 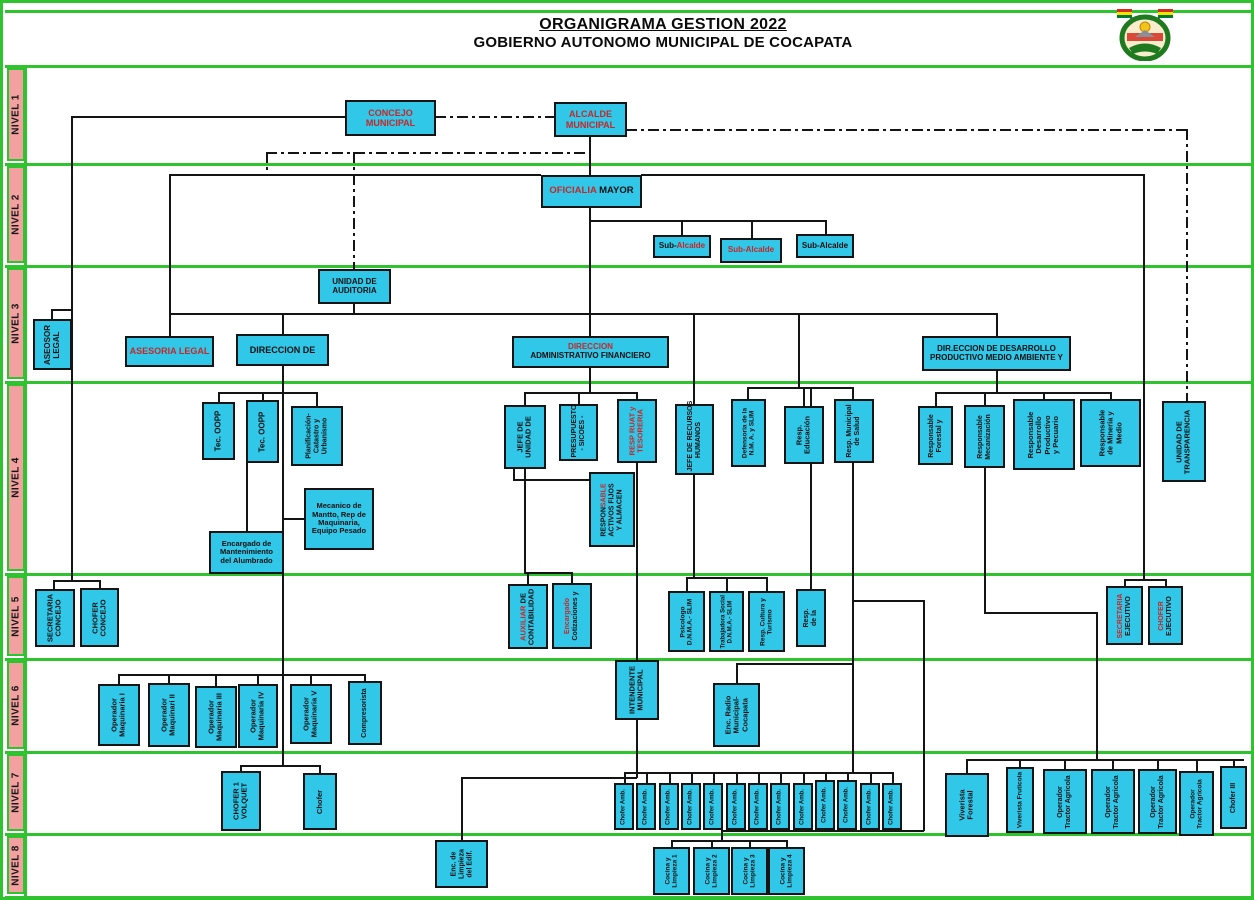 I want to click on chofer-amb-3: Chofer Amb., so click(x=669, y=806).